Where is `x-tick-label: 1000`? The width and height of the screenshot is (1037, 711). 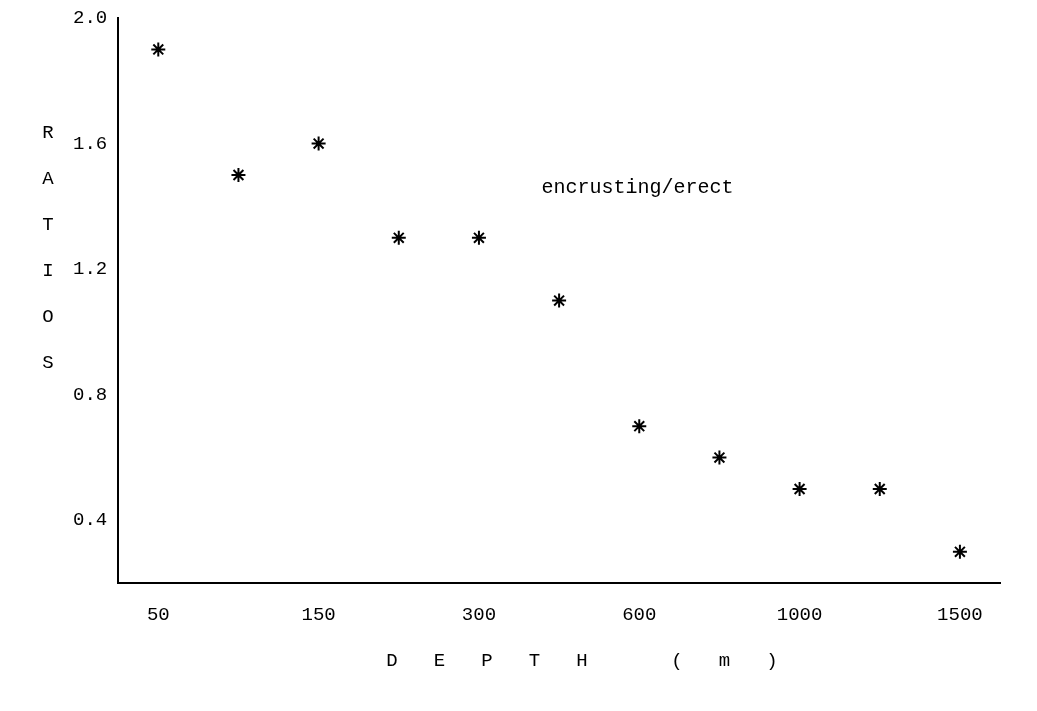 x-tick-label: 1000 is located at coordinates (799, 614).